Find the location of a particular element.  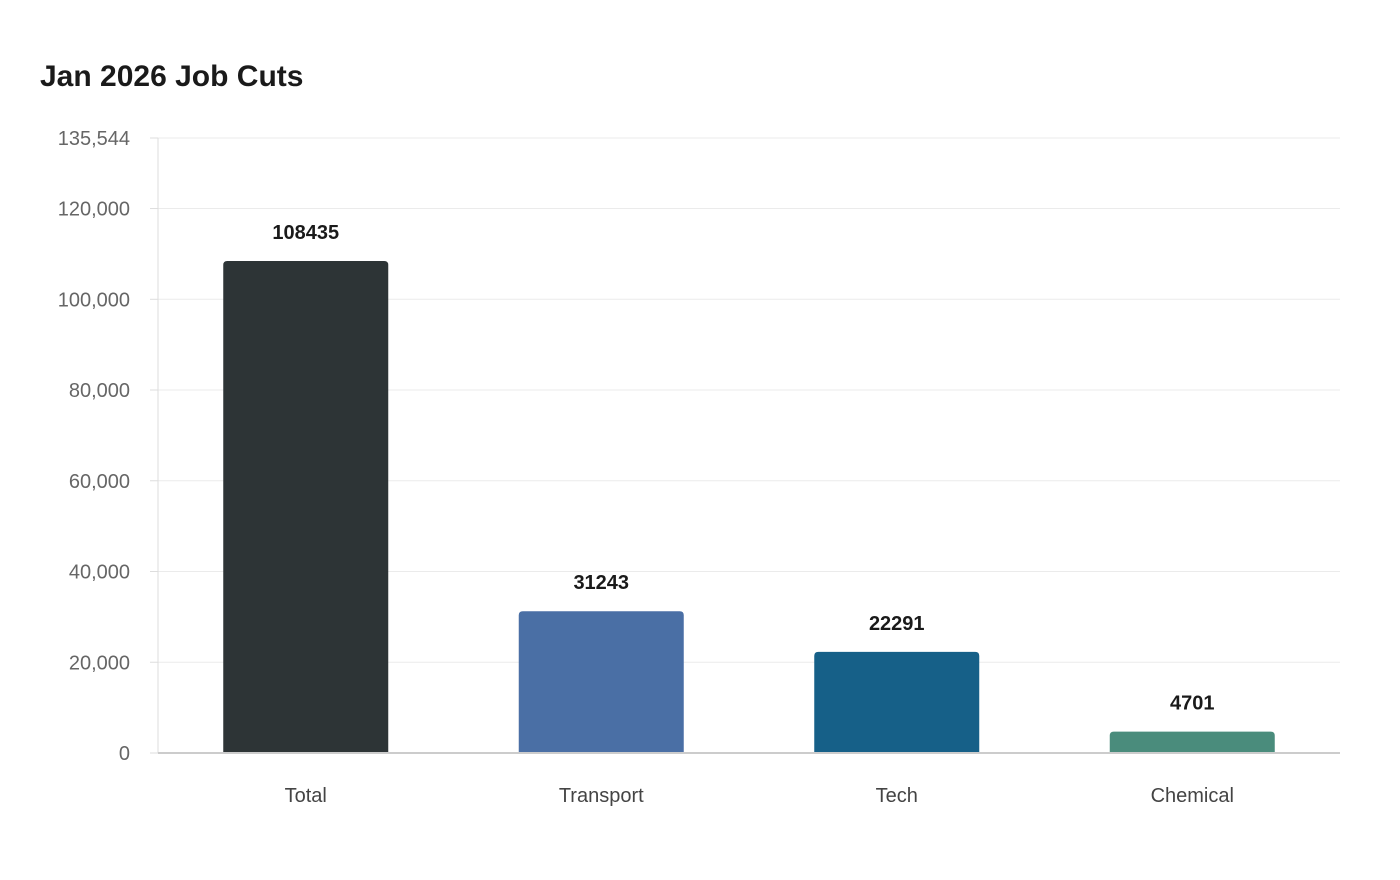

y-tick-label: 60,000 is located at coordinates (99, 482).